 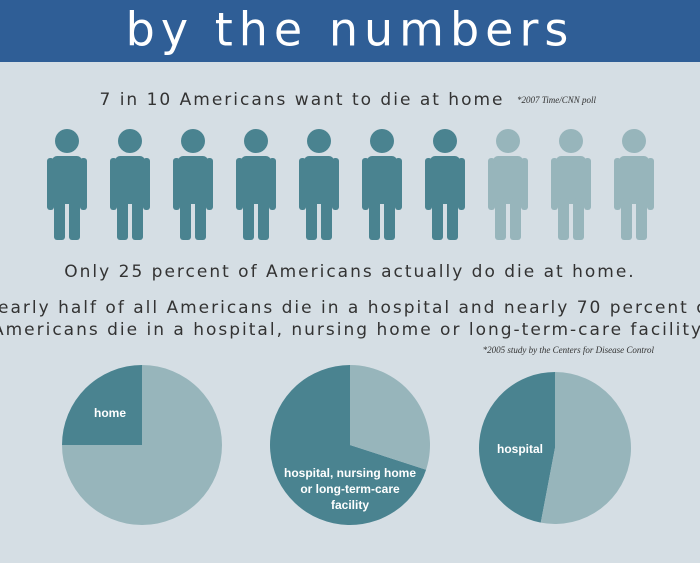 I want to click on slice-label: home, so click(x=109, y=413).